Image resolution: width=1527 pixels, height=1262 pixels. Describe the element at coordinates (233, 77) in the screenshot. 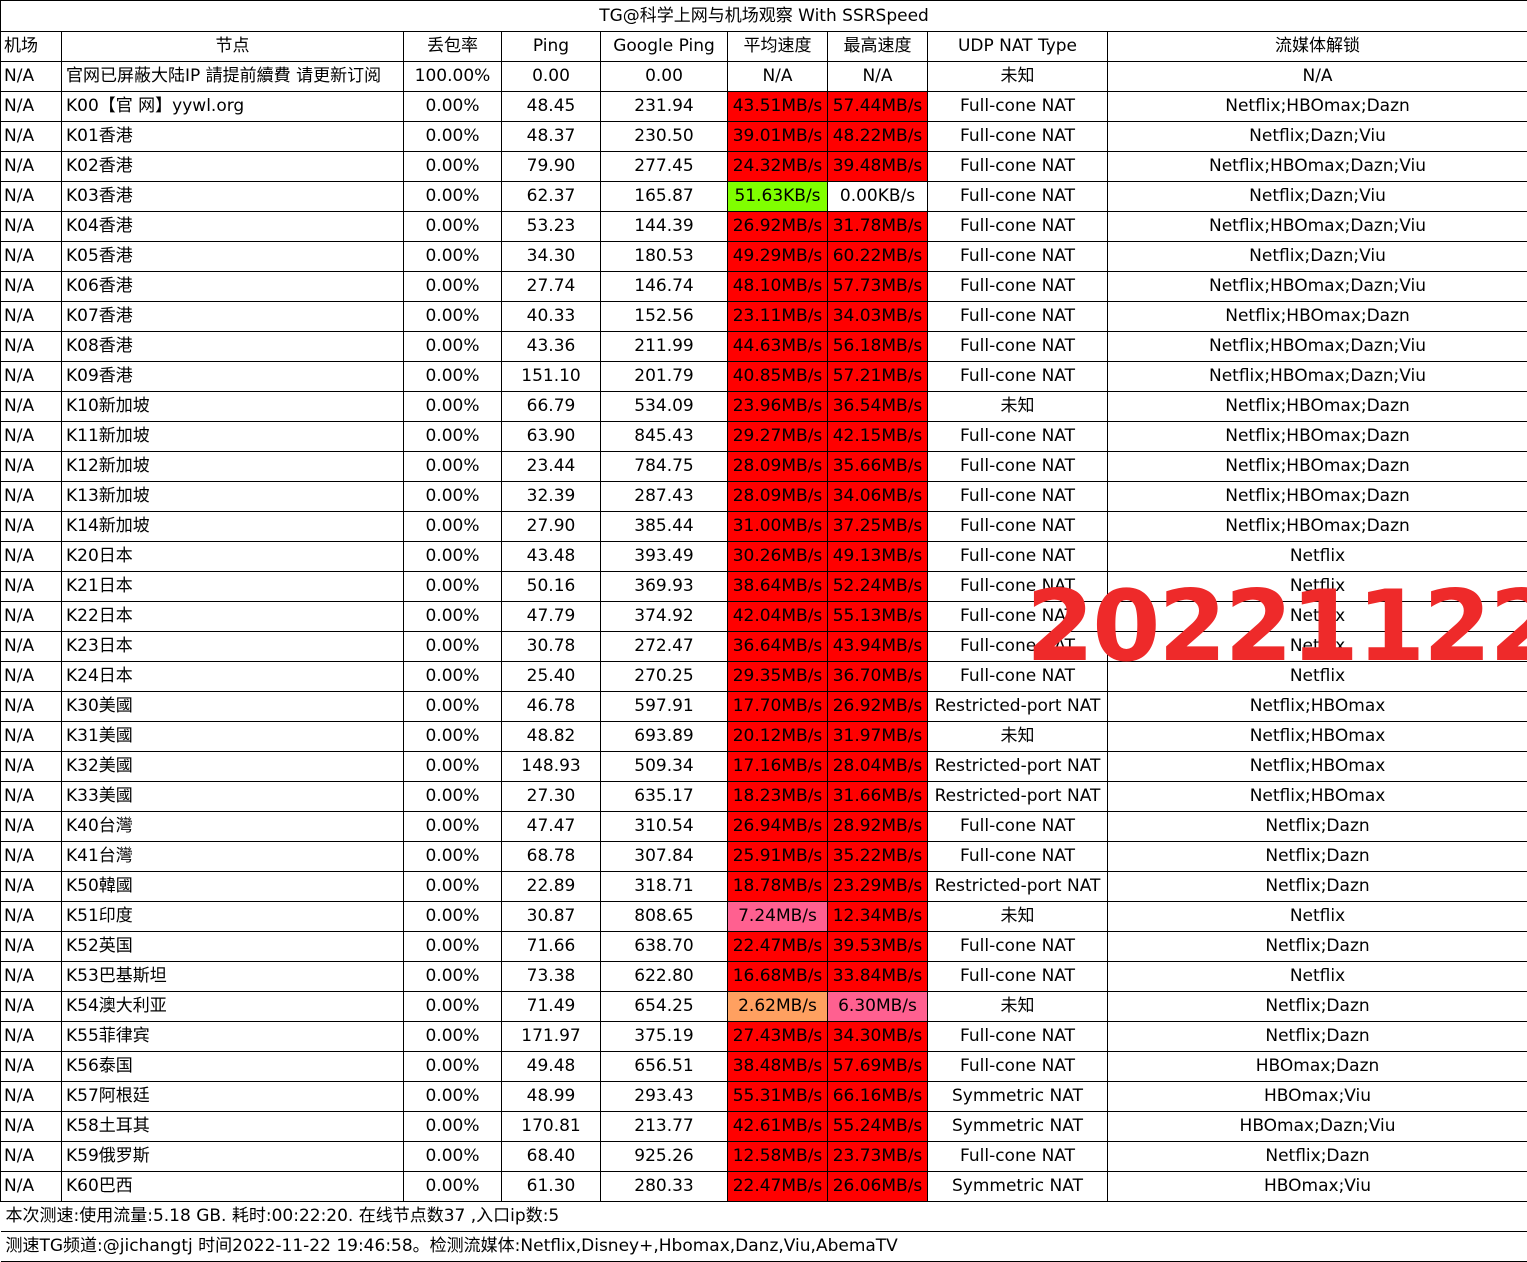

I see `cell-node: 官网已屏蔽大陆IP 請提前續費 请更新订阅` at that location.